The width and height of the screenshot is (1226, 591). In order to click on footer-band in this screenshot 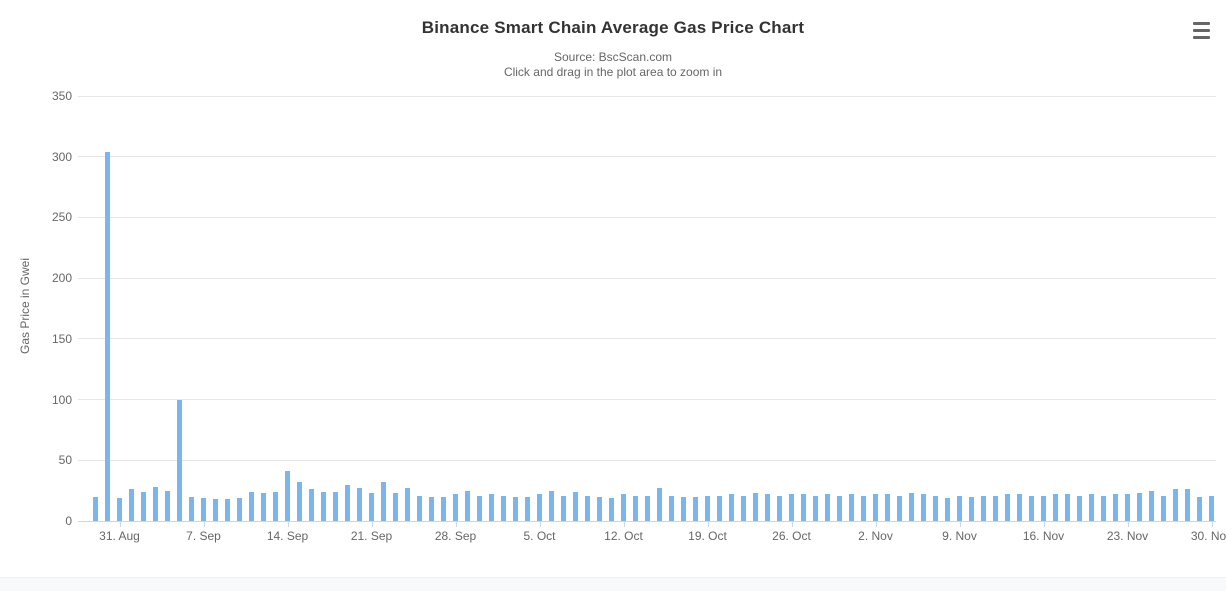, I will do `click(613, 584)`.